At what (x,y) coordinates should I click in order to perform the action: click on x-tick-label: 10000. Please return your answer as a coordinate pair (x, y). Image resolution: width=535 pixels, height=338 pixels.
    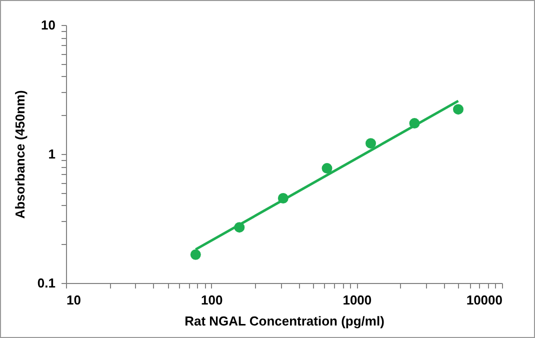
    Looking at the image, I should click on (484, 300).